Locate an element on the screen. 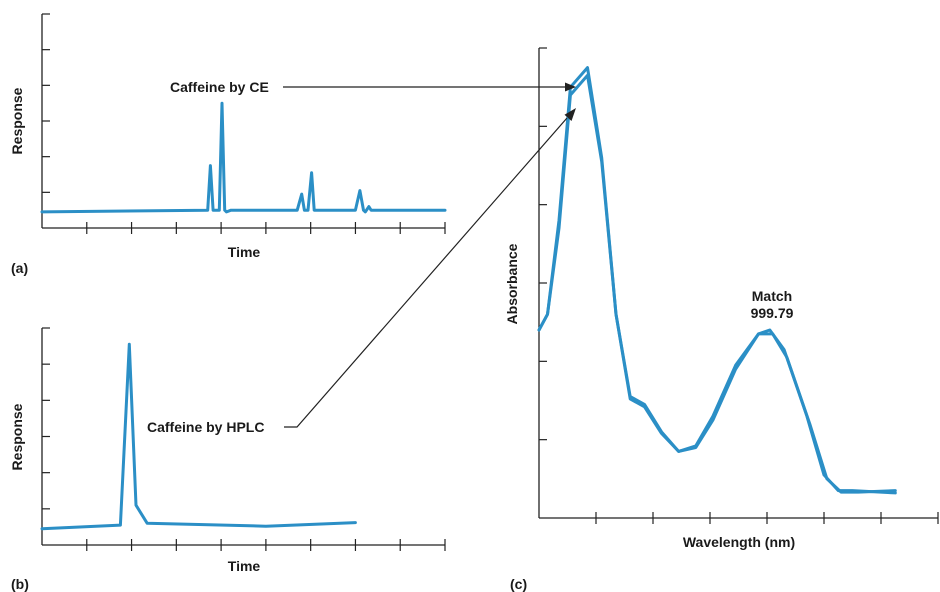 The width and height of the screenshot is (940, 592). panel-b-tag: (b) is located at coordinates (20, 584).